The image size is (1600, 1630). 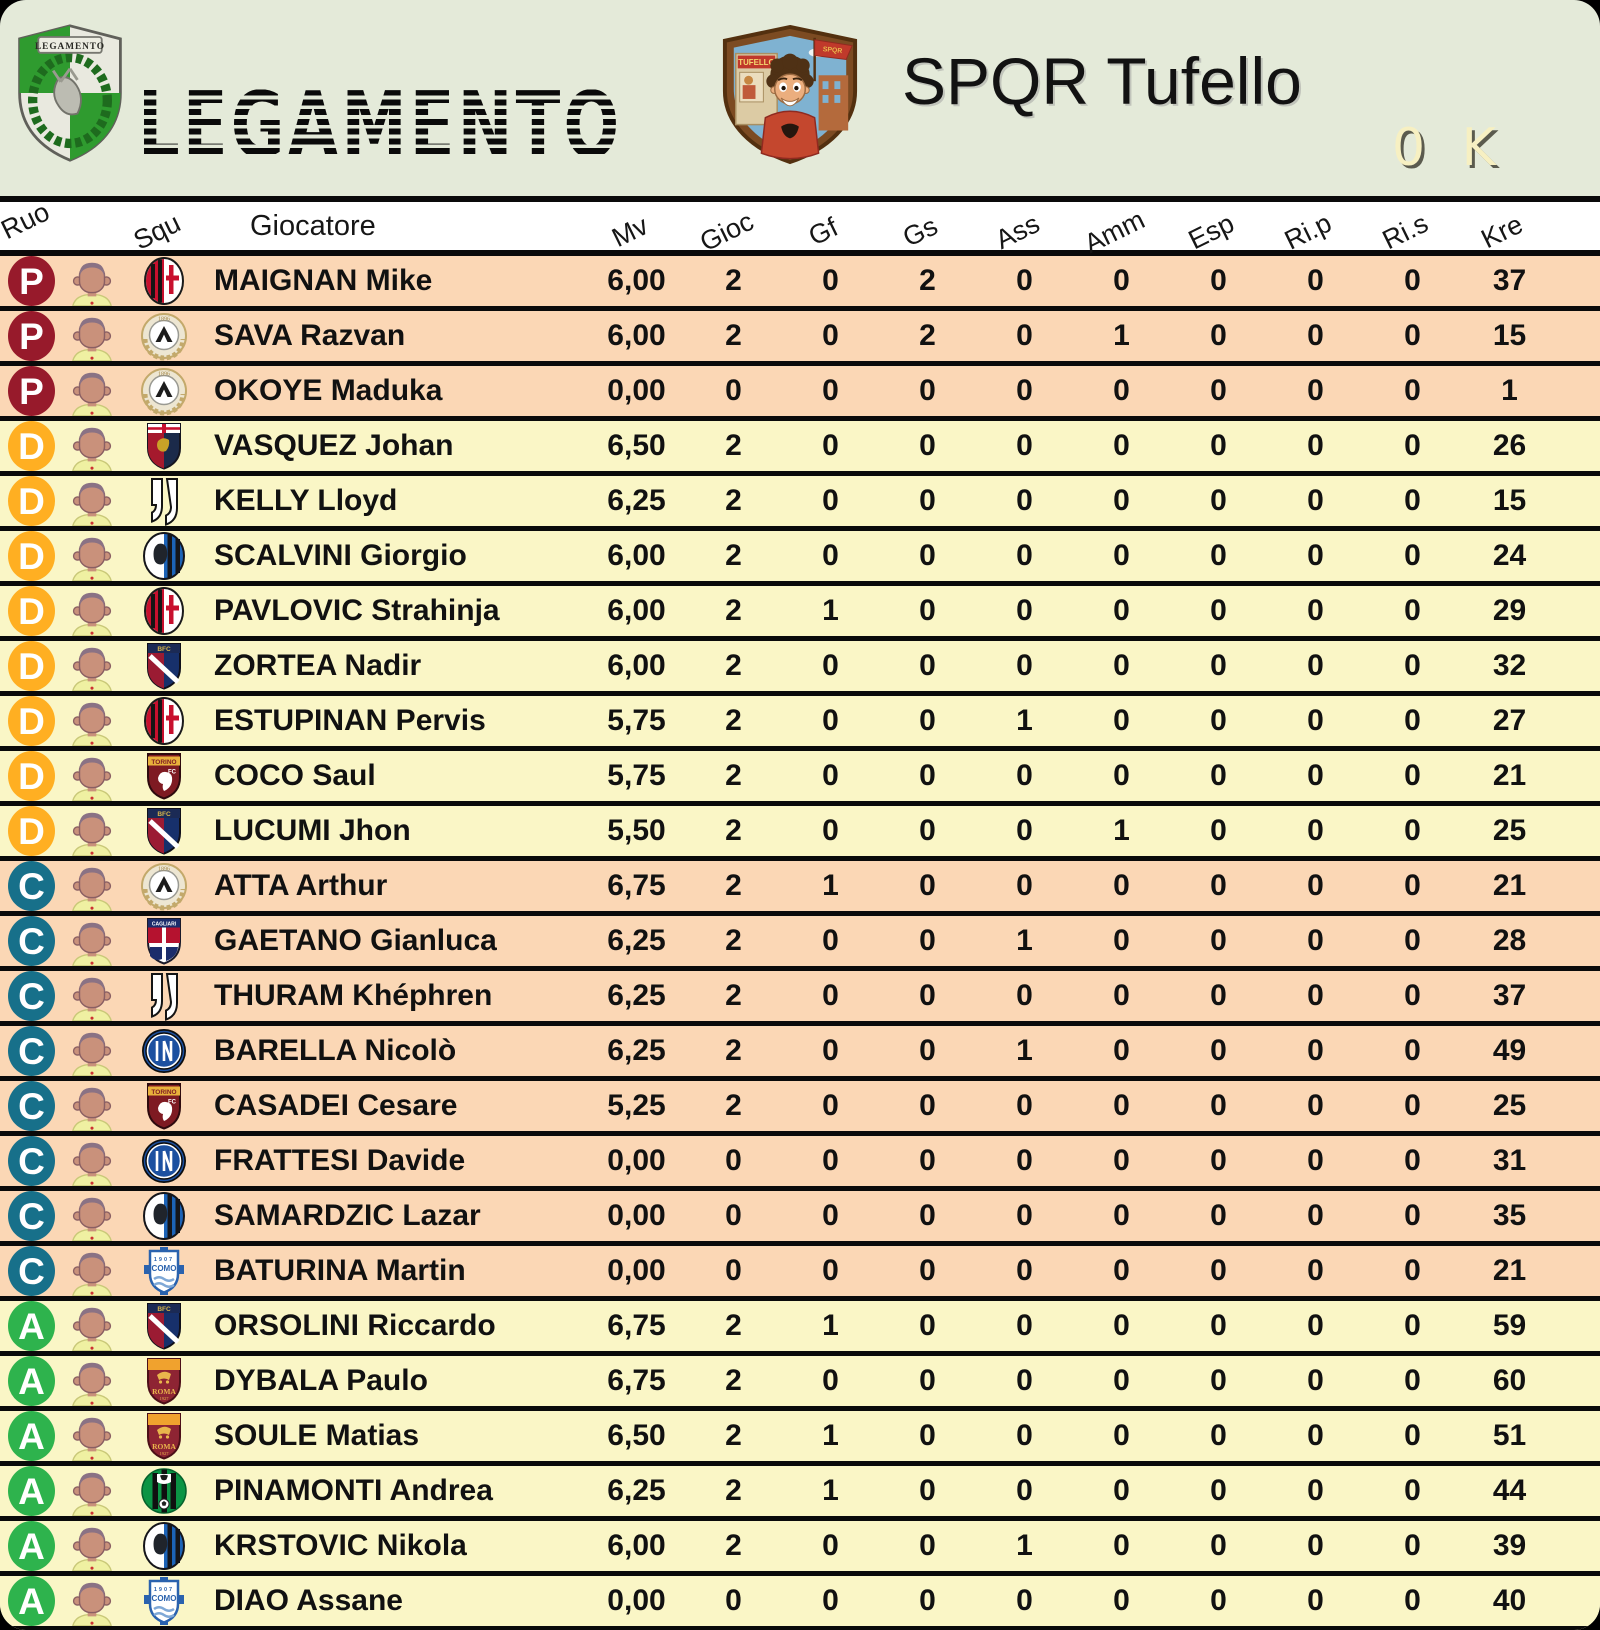 What do you see at coordinates (321, 1380) in the screenshot?
I see `player-name: DYBALA Paulo` at bounding box center [321, 1380].